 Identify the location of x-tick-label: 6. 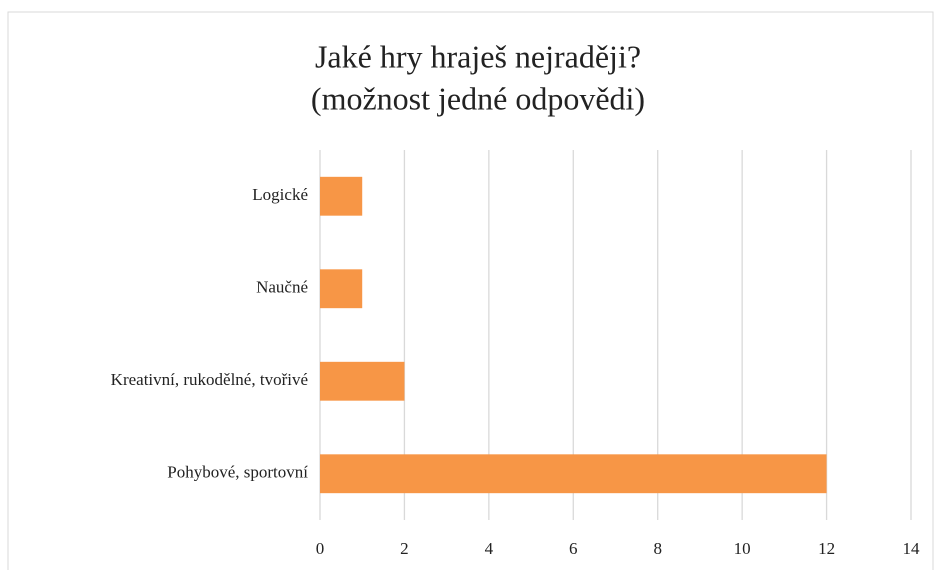
(573, 548).